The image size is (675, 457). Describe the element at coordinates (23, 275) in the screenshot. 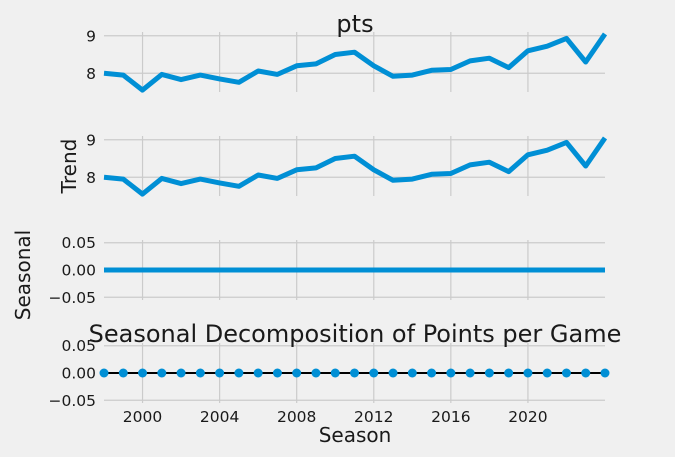

I see `y-axis-label: Seasonal` at that location.